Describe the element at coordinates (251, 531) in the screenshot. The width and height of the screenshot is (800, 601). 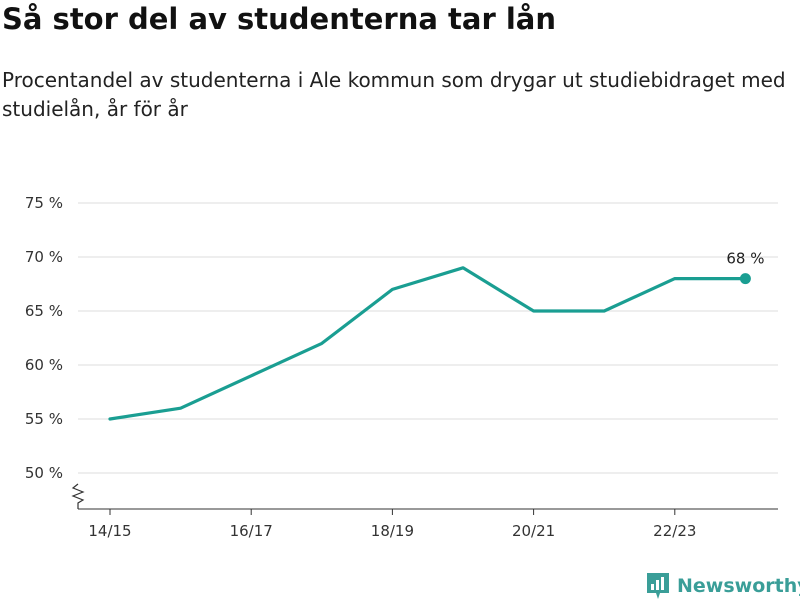
I see `x-tick-label: 16/17` at that location.